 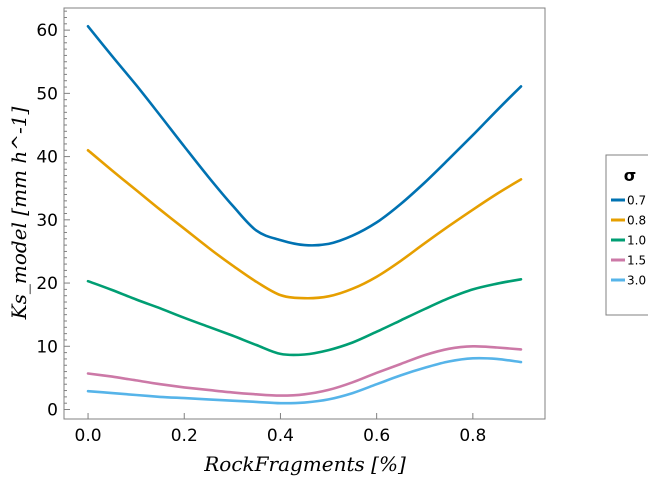 What do you see at coordinates (636, 201) in the screenshot?
I see `legend-label: 0.7` at bounding box center [636, 201].